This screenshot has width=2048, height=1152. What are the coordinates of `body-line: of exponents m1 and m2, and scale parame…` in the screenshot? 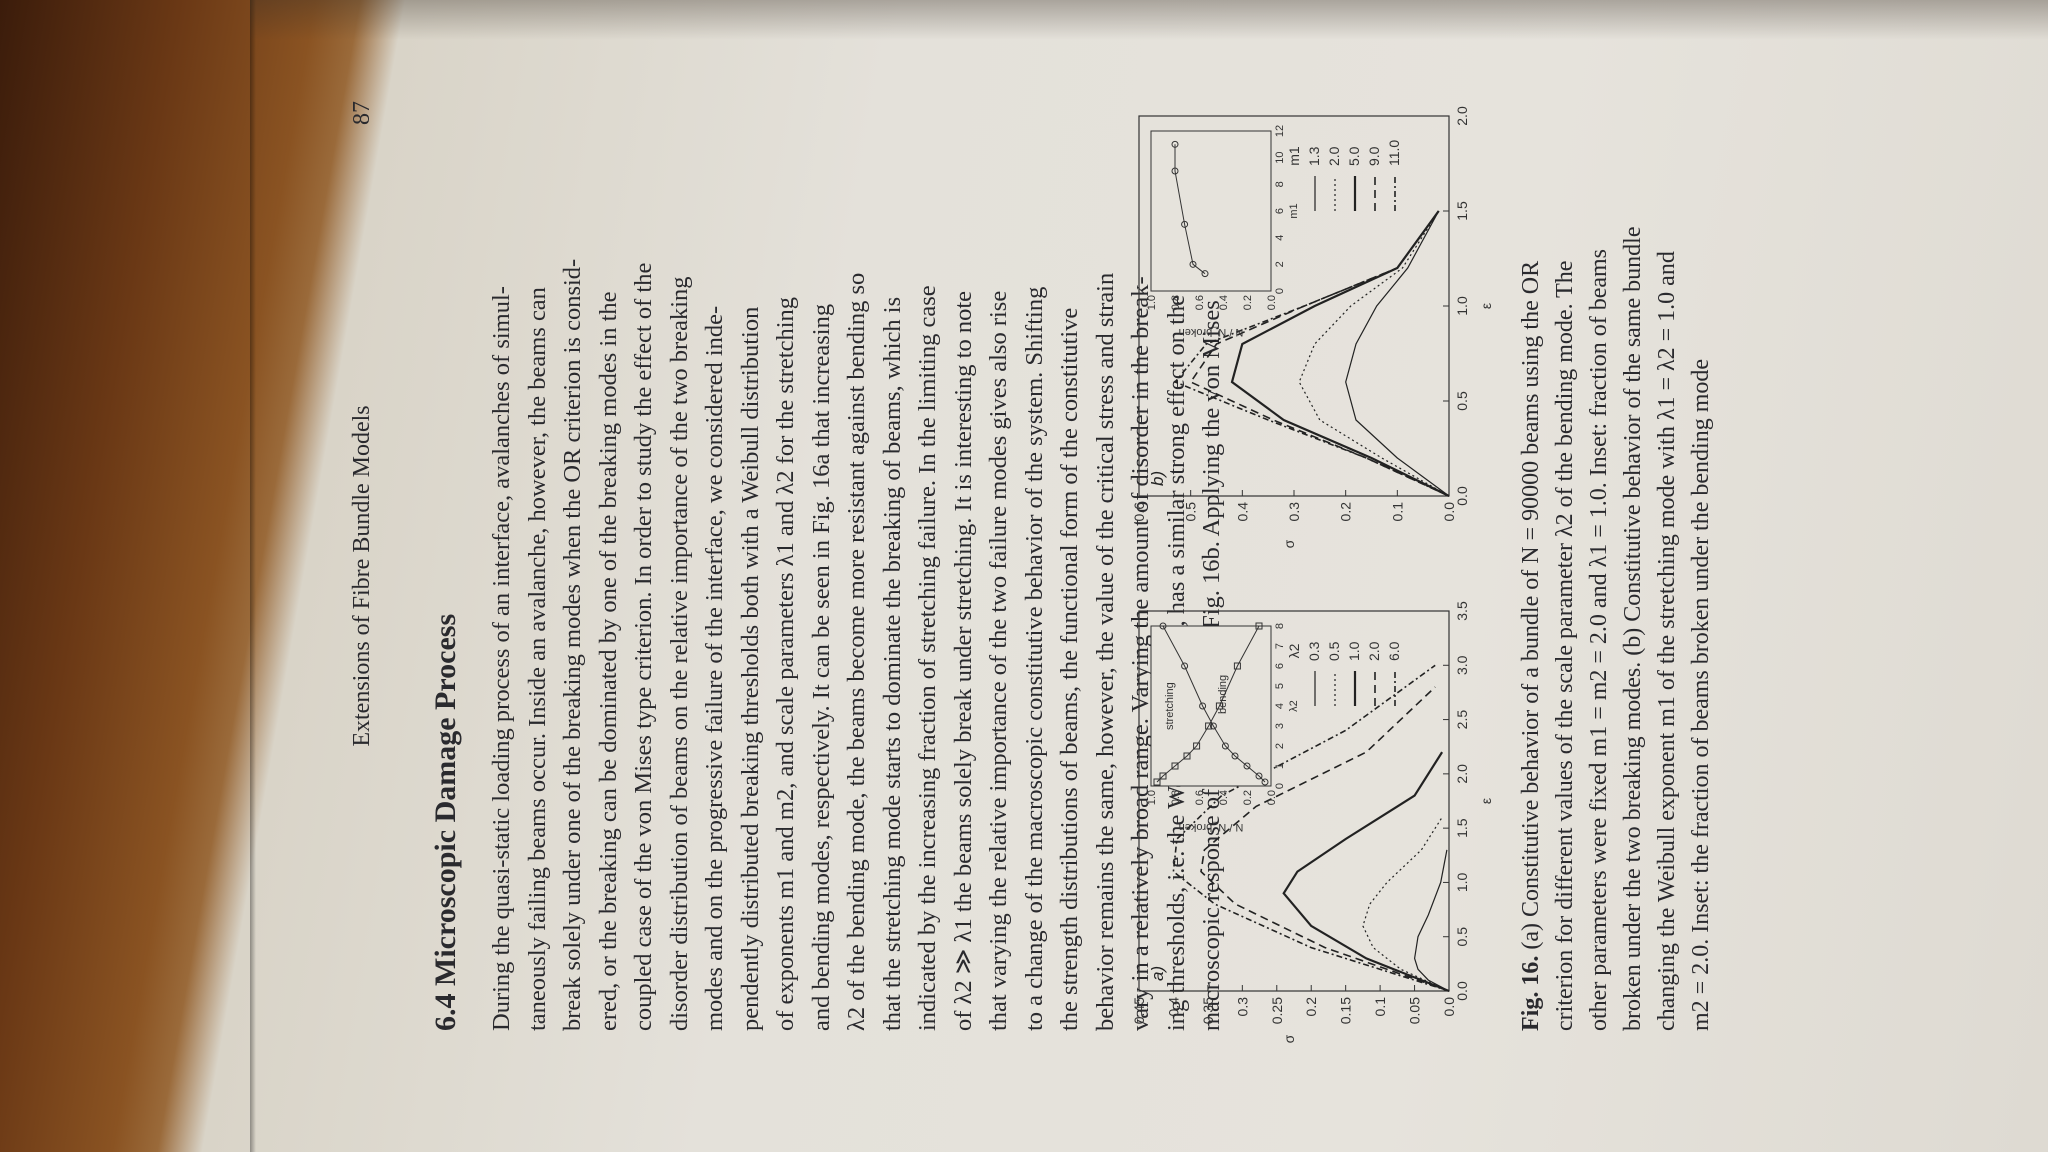 It's located at (785, 663).